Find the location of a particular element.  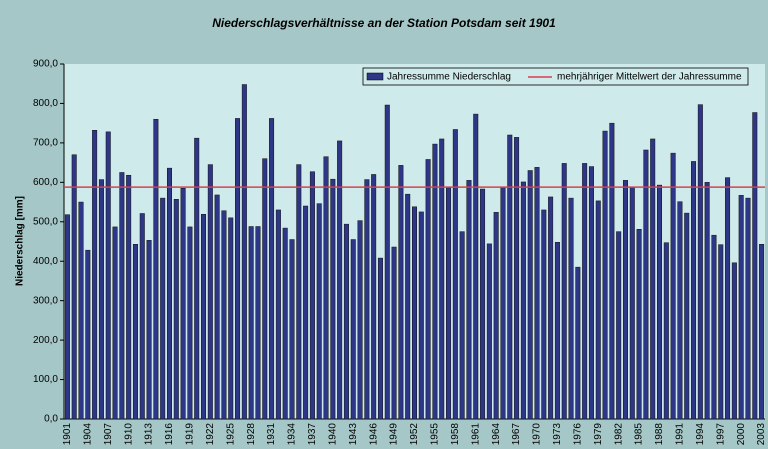

x-tick-label: 1985 is located at coordinates (639, 434).